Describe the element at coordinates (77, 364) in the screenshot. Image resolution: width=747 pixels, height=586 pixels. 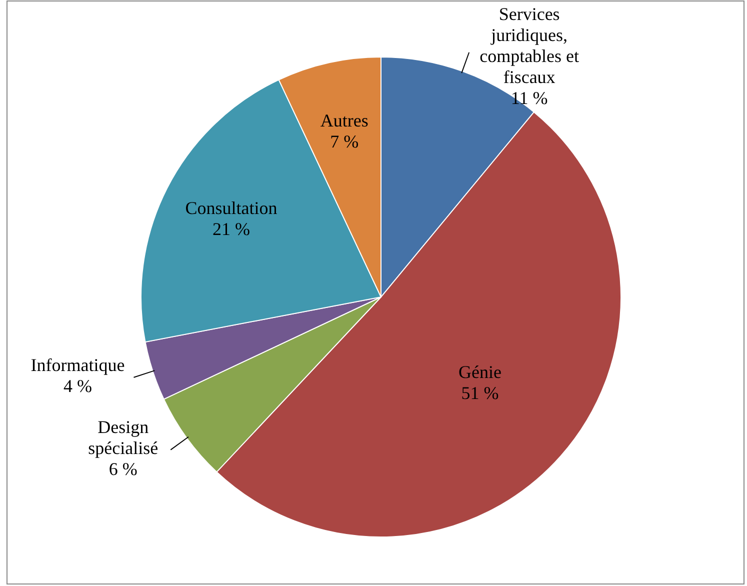
I see `slice-label: Informatique` at that location.